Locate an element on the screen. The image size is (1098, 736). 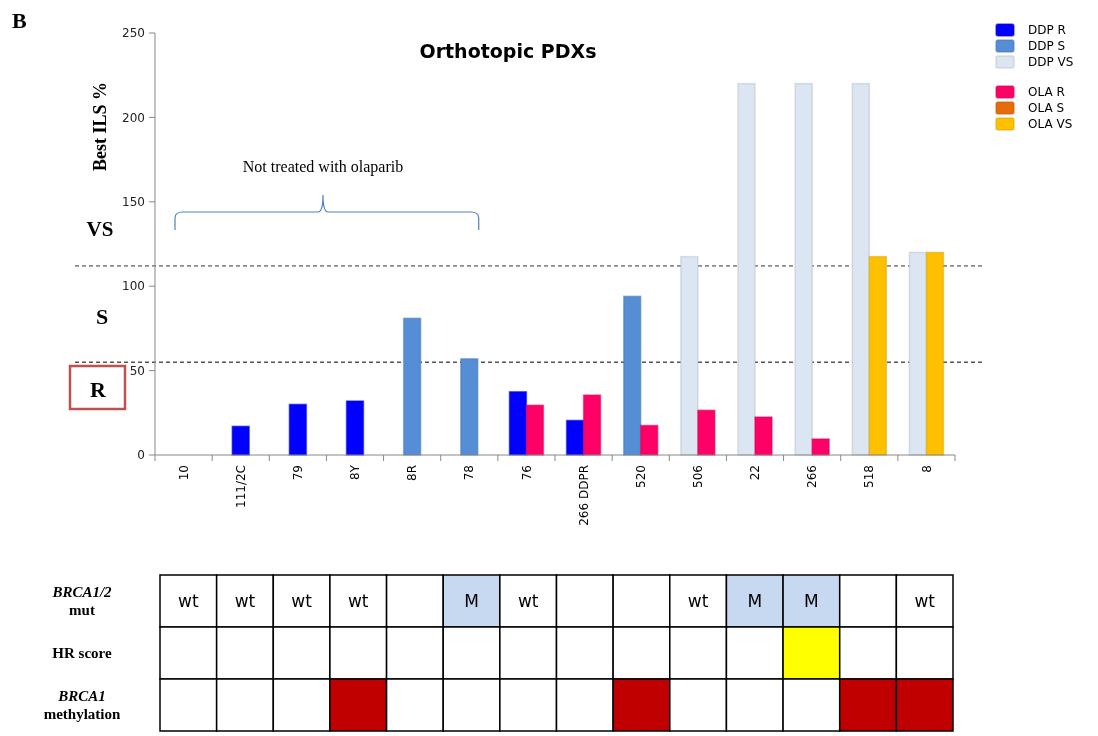
y-tick-label: HR score is located at coordinates (82, 653).